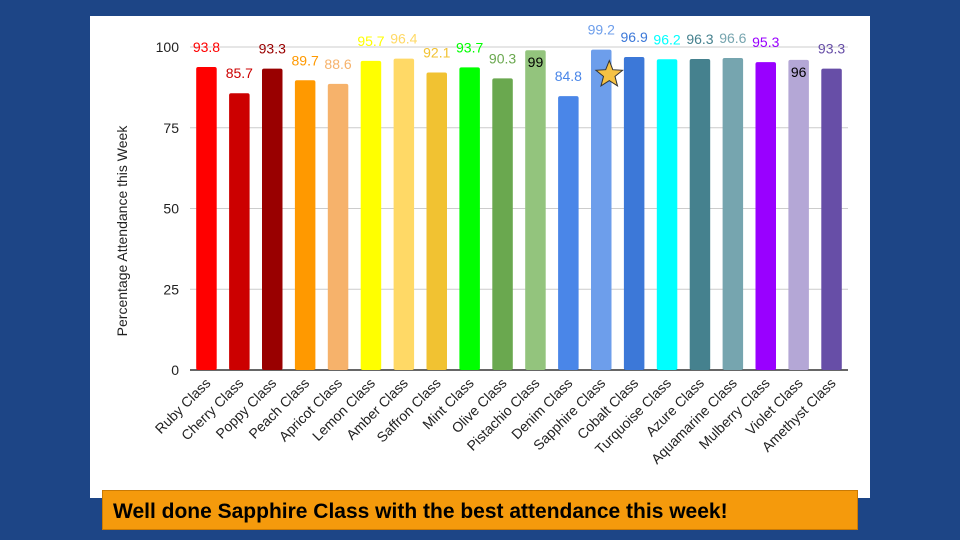 The image size is (960, 540). I want to click on y-tick-label: 100, so click(168, 47).